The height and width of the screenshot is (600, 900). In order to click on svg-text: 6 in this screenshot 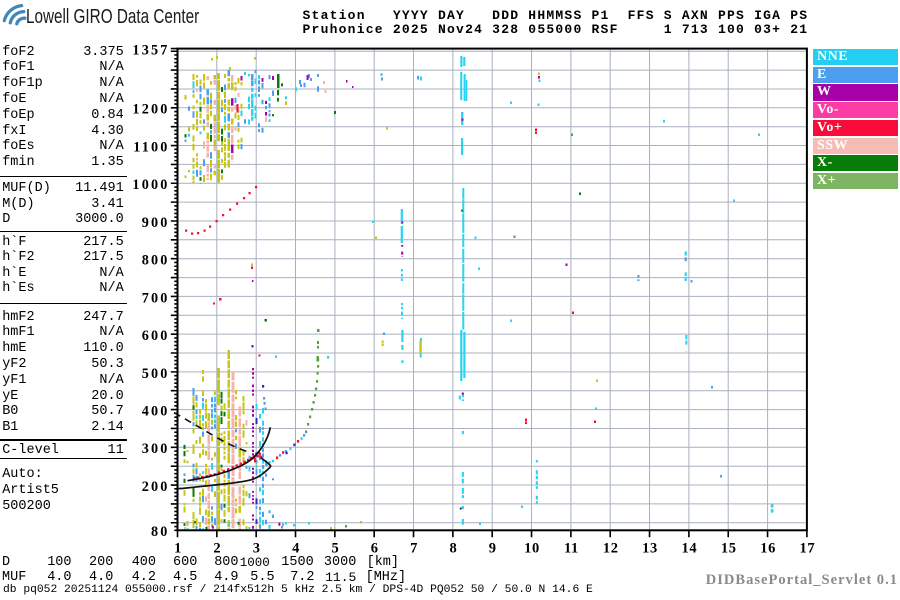, I will do `click(375, 549)`.